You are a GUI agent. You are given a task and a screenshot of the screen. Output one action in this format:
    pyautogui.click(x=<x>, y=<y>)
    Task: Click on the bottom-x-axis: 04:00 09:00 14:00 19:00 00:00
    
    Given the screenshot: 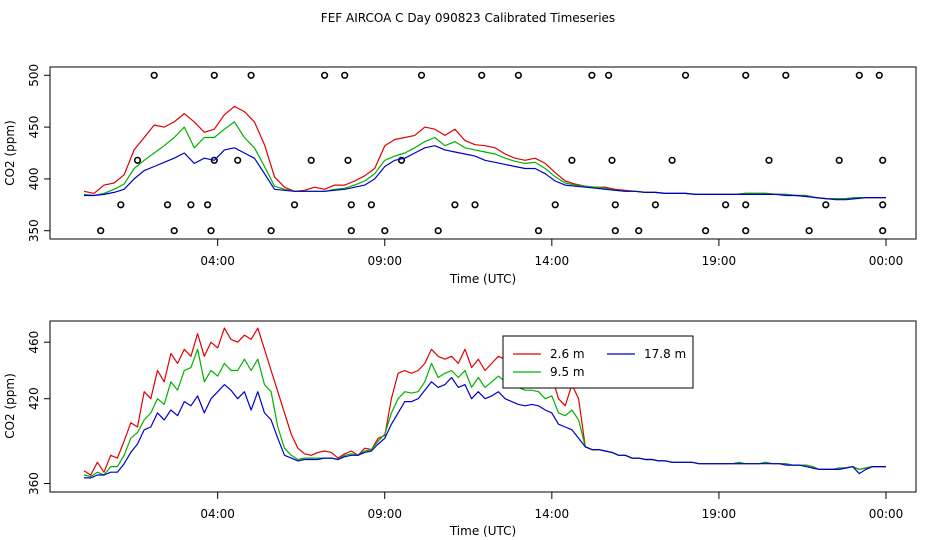 What is the action you would take?
    pyautogui.click(x=551, y=506)
    